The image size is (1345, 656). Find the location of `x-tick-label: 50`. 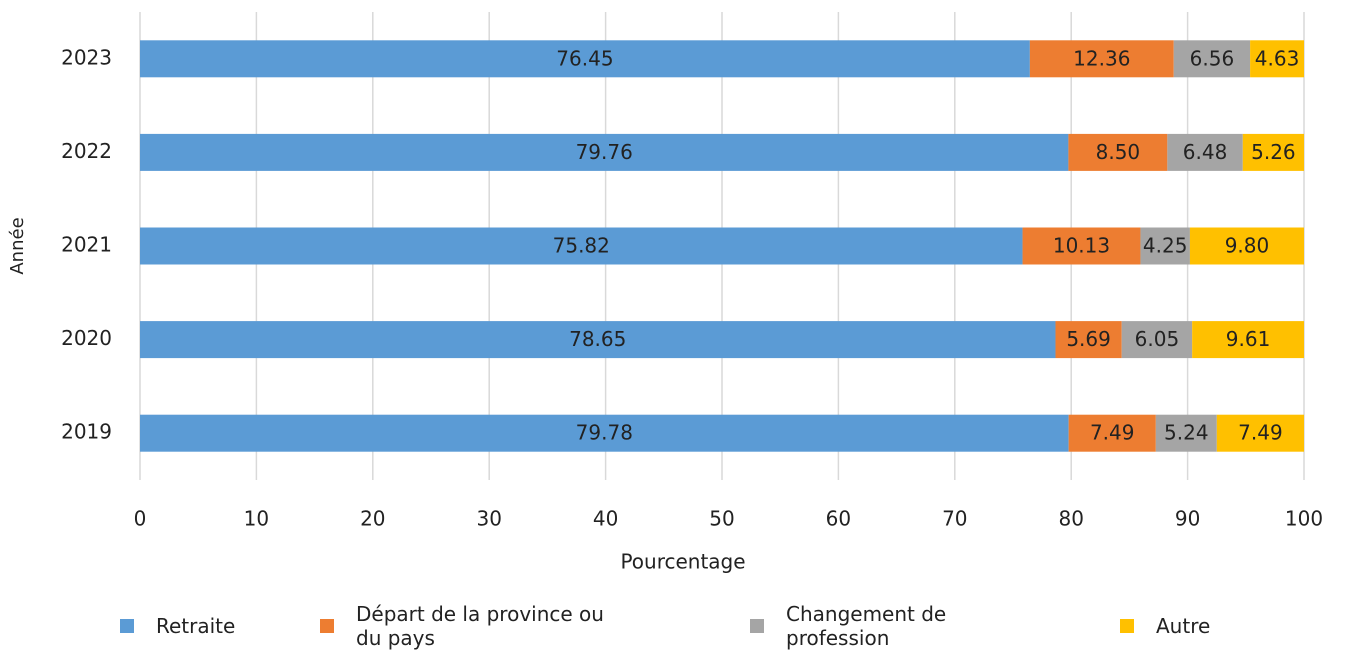

x-tick-label: 50 is located at coordinates (721, 519).